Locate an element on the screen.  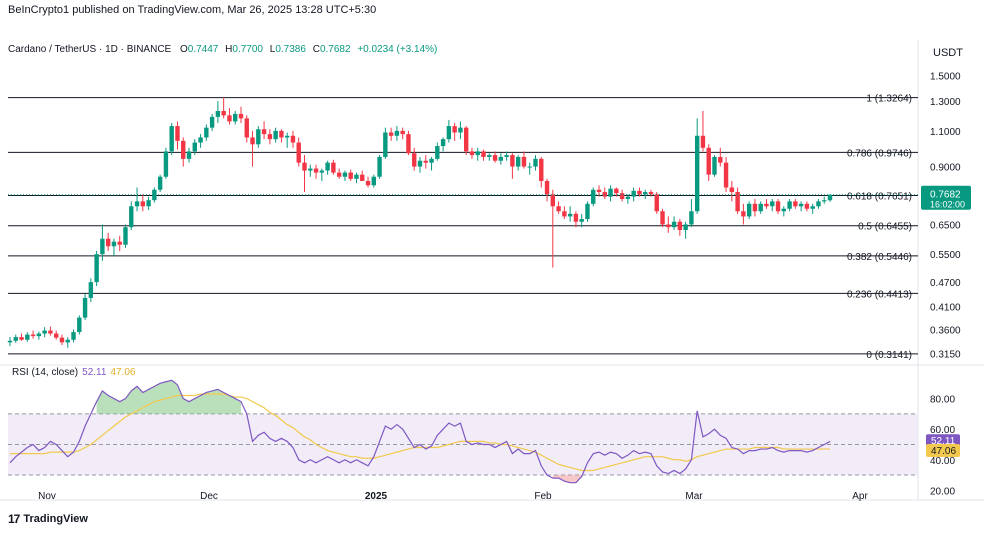
tradingview-logo-icon: 17 is located at coordinates (14, 519).